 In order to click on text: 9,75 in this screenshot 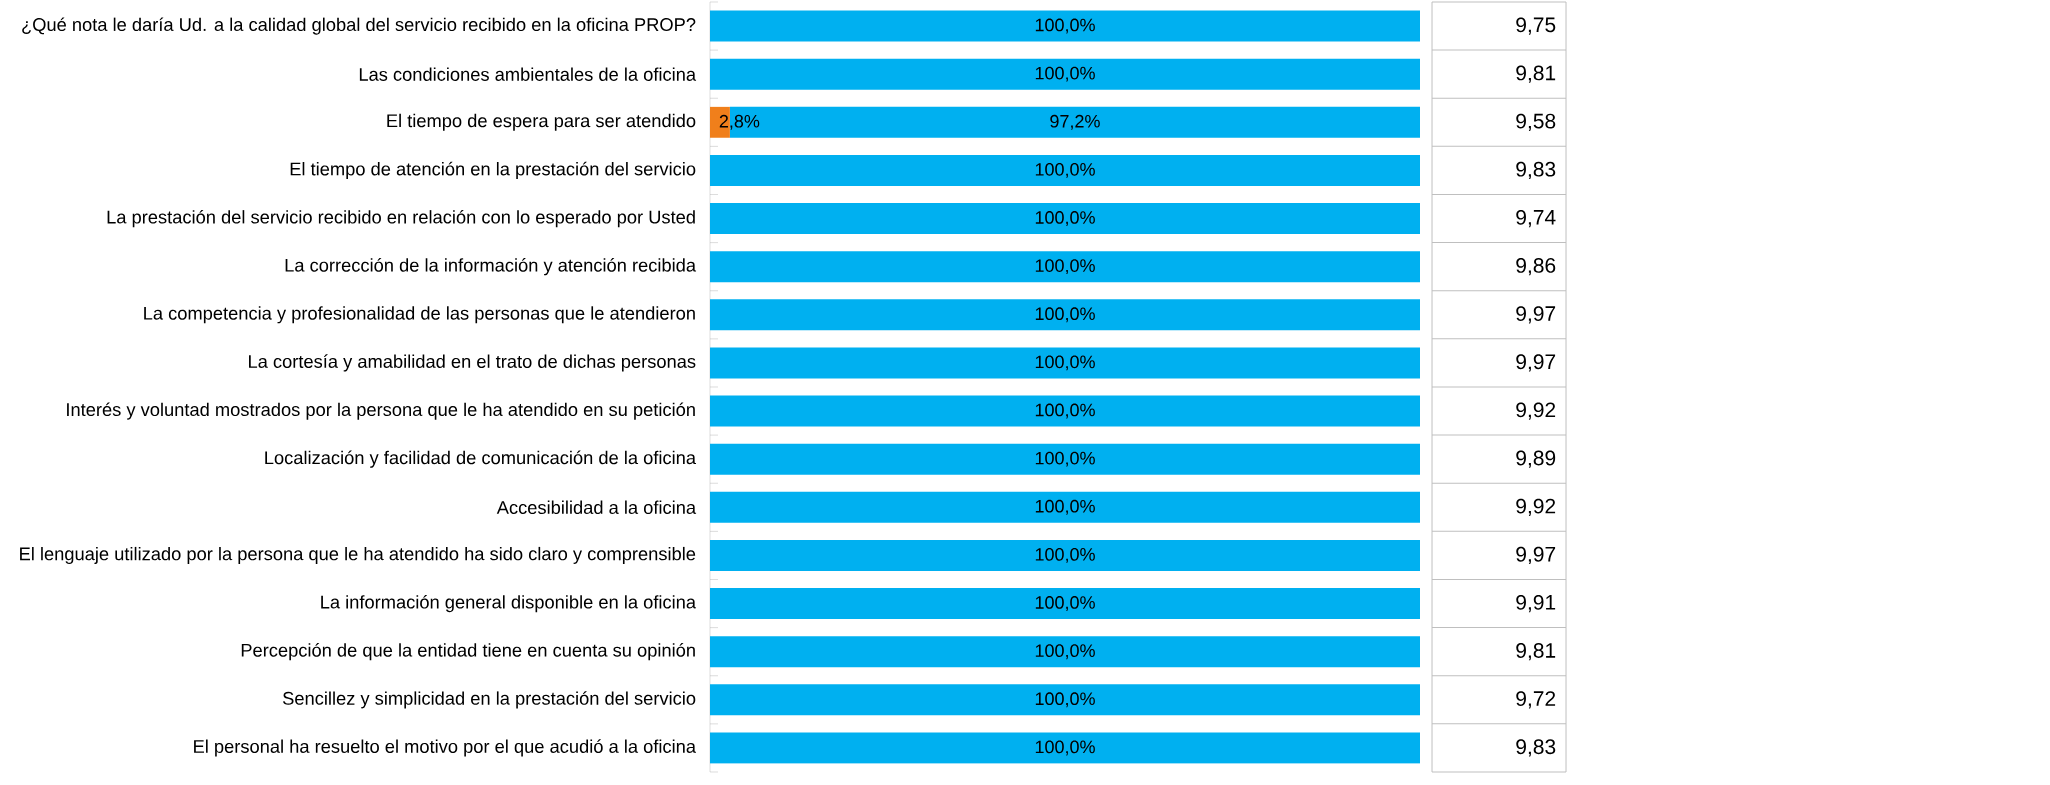, I will do `click(1536, 26)`.